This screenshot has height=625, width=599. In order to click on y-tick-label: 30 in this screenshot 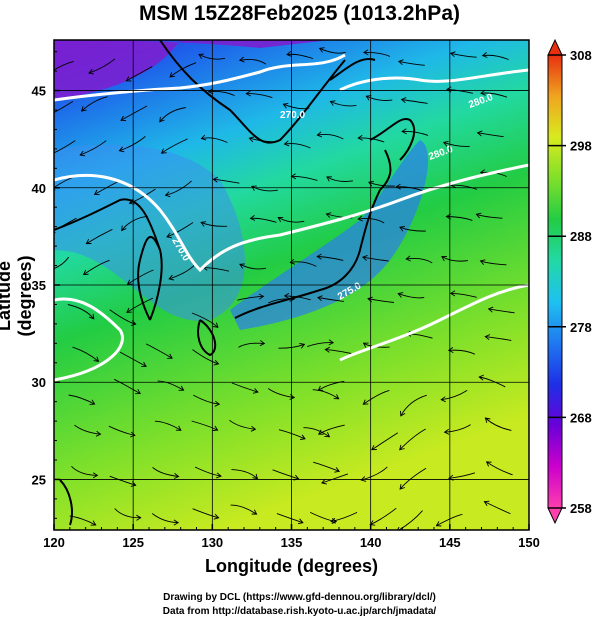, I will do `click(39, 382)`.